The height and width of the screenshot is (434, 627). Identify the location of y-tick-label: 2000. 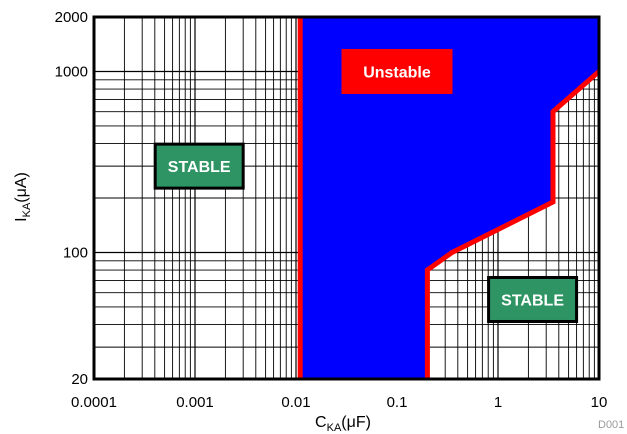
(71, 17).